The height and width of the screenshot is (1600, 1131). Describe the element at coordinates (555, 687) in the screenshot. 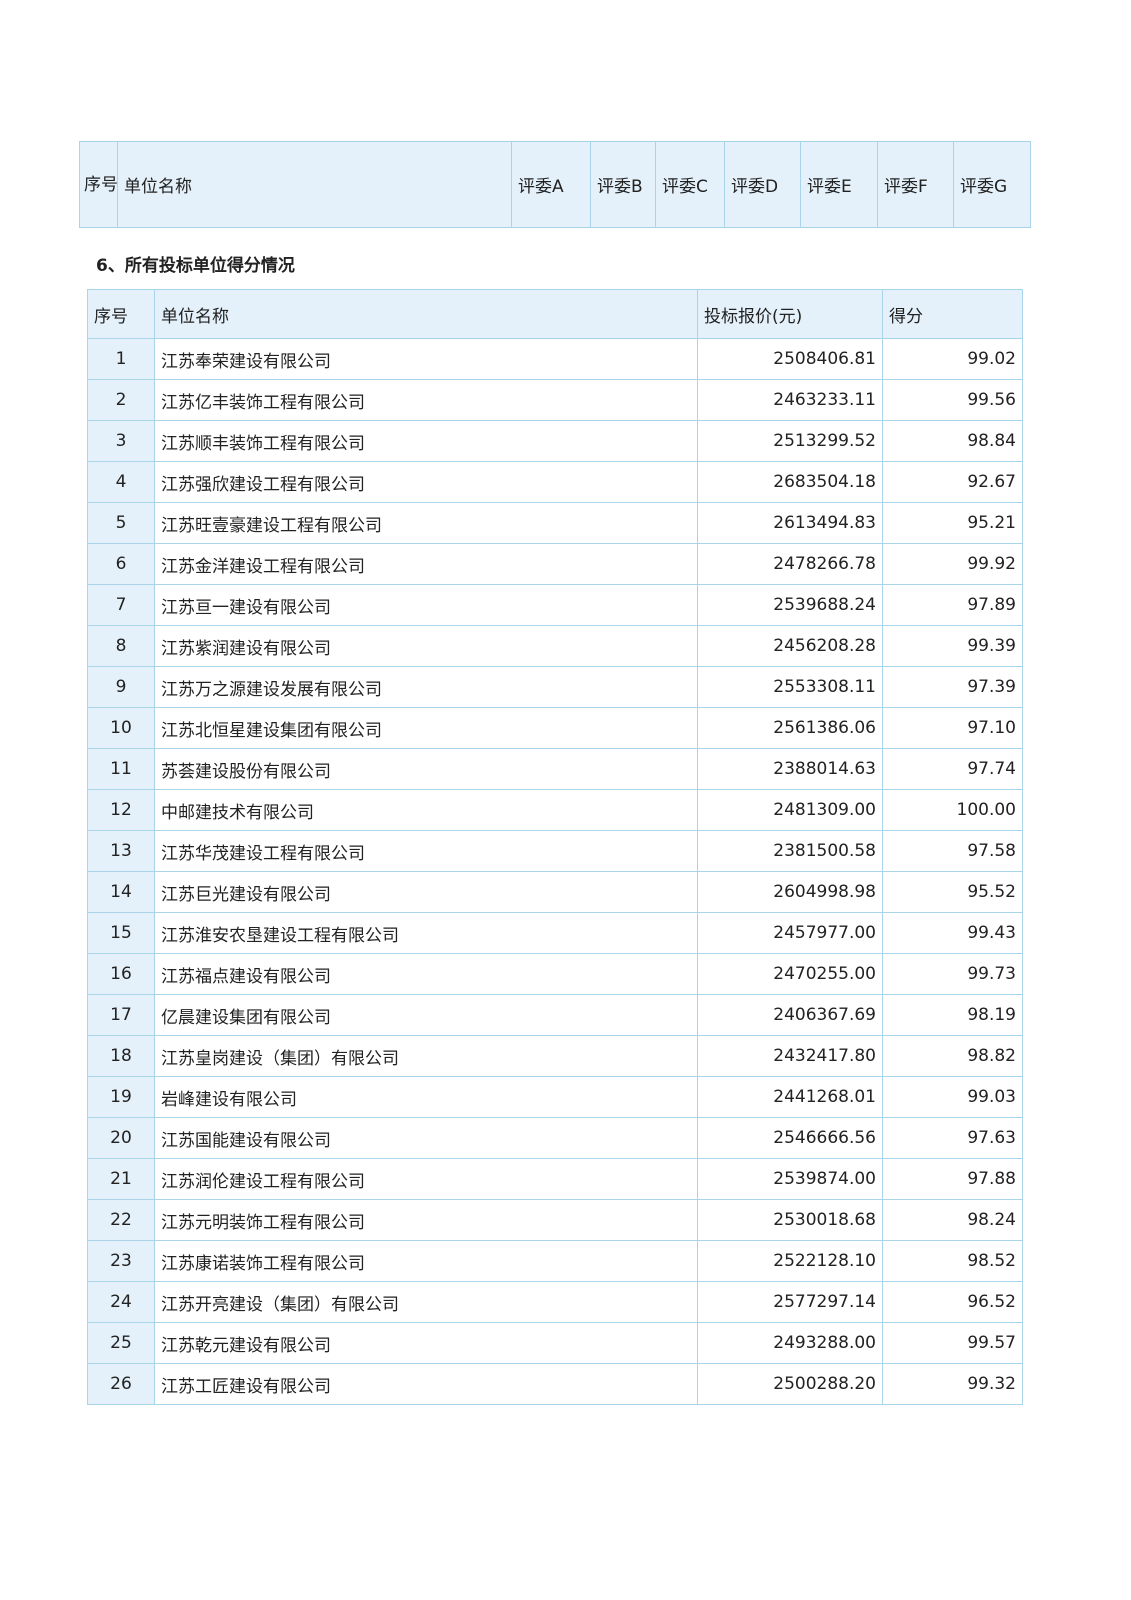

I see `table-row: 9 江苏万之源建设发展有限公司 2553308.11 97.39` at that location.